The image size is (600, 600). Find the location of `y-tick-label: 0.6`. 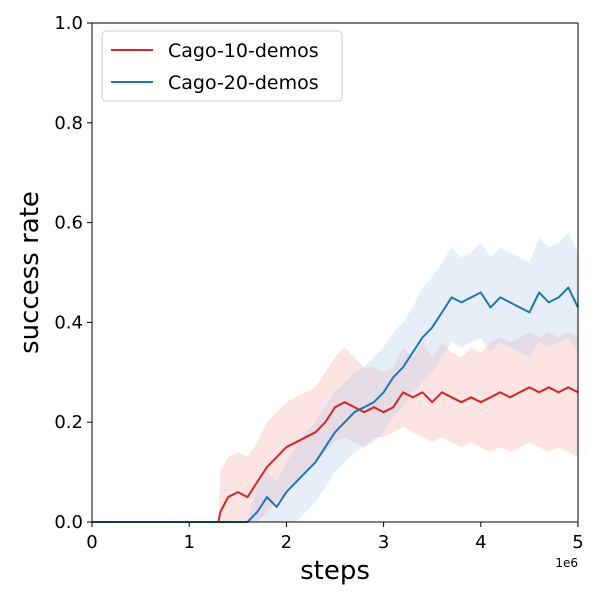

y-tick-label: 0.6 is located at coordinates (68, 223).